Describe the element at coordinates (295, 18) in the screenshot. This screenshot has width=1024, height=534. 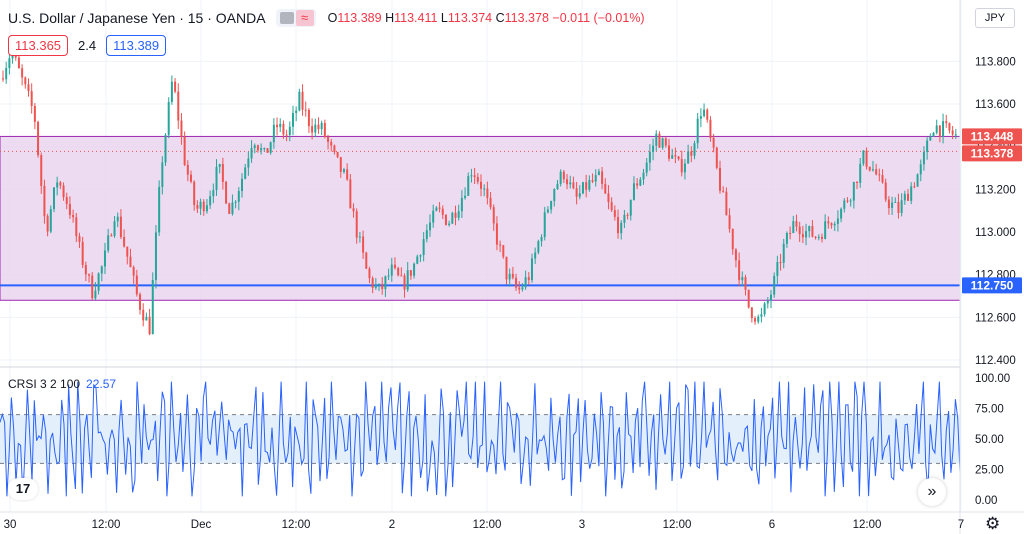
I see `market-status-pill: ≈` at that location.